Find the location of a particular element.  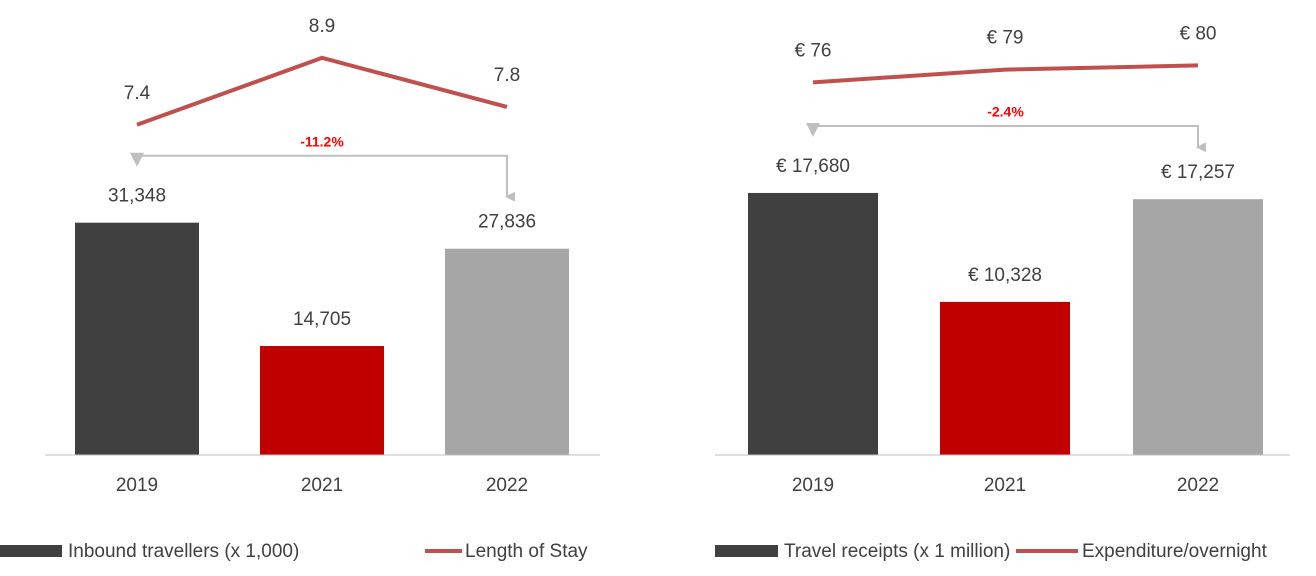

bar-value-label: € 17,680 is located at coordinates (813, 166).